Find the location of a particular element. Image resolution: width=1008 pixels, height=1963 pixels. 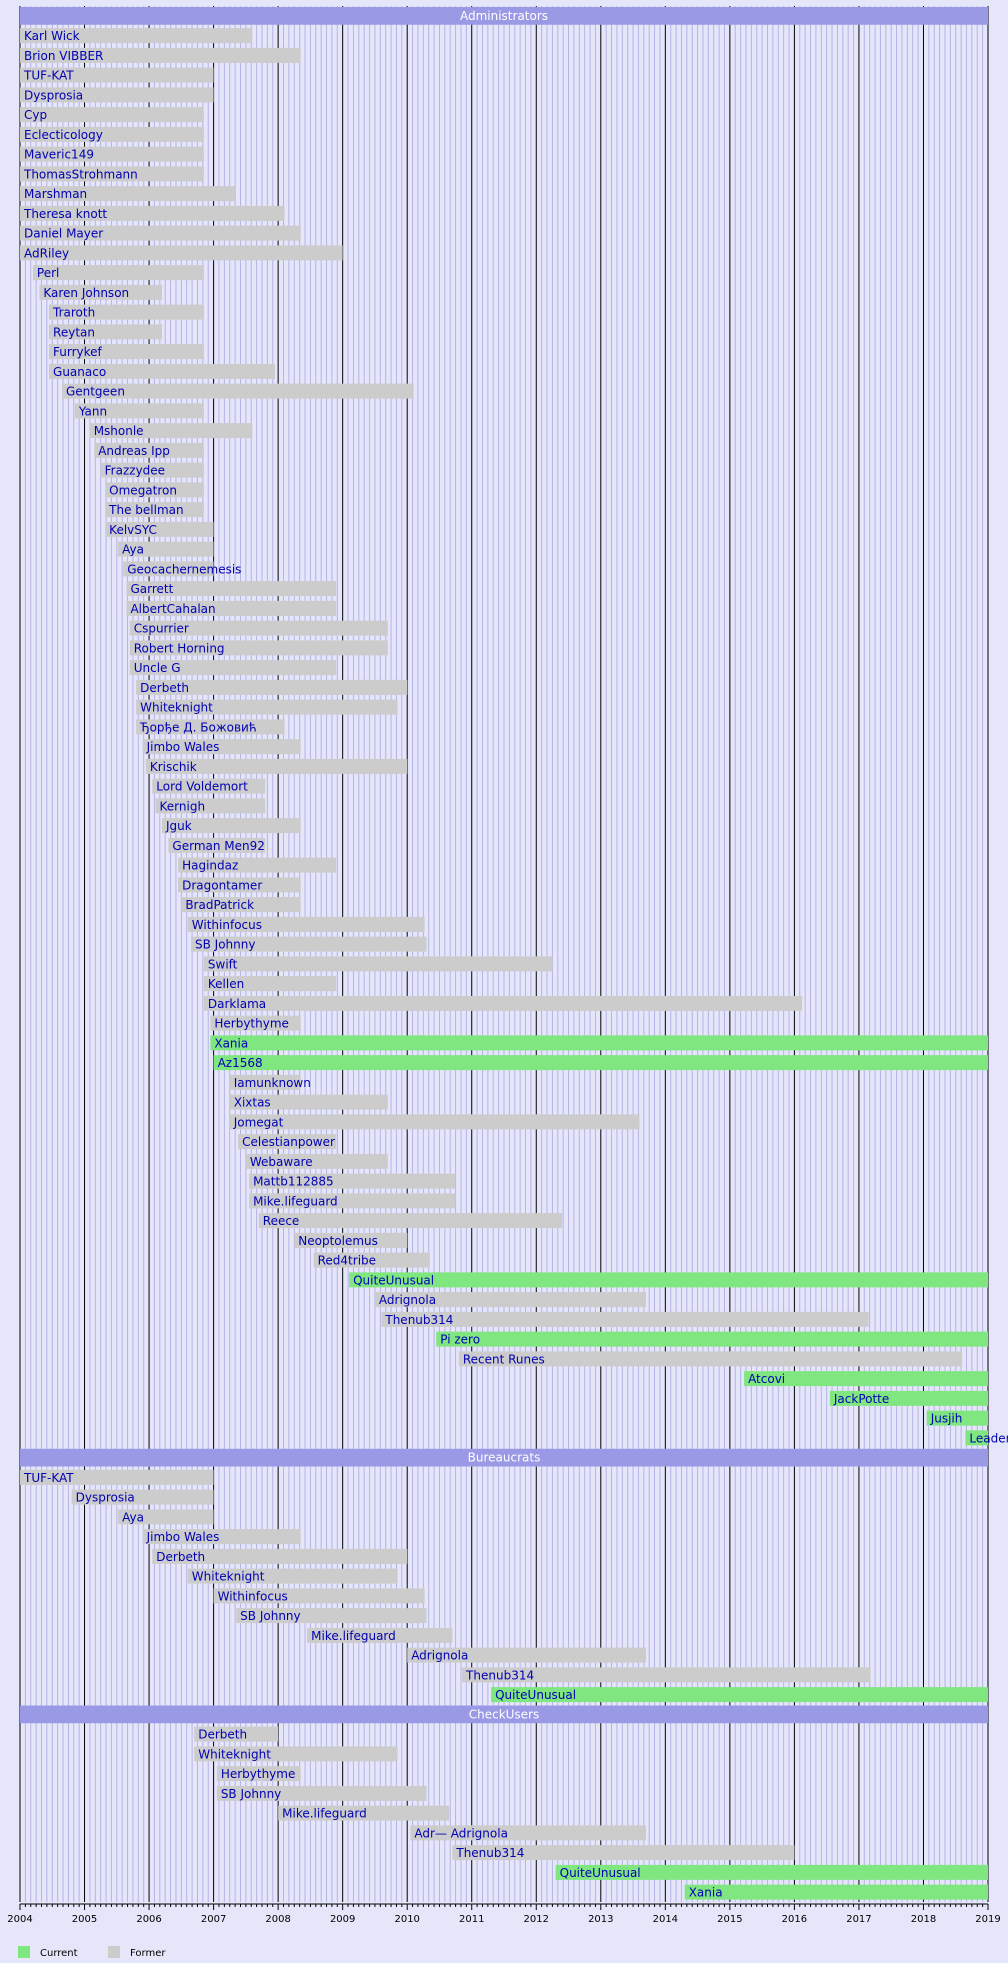

bar-label: Thenub314 is located at coordinates (489, 1853).